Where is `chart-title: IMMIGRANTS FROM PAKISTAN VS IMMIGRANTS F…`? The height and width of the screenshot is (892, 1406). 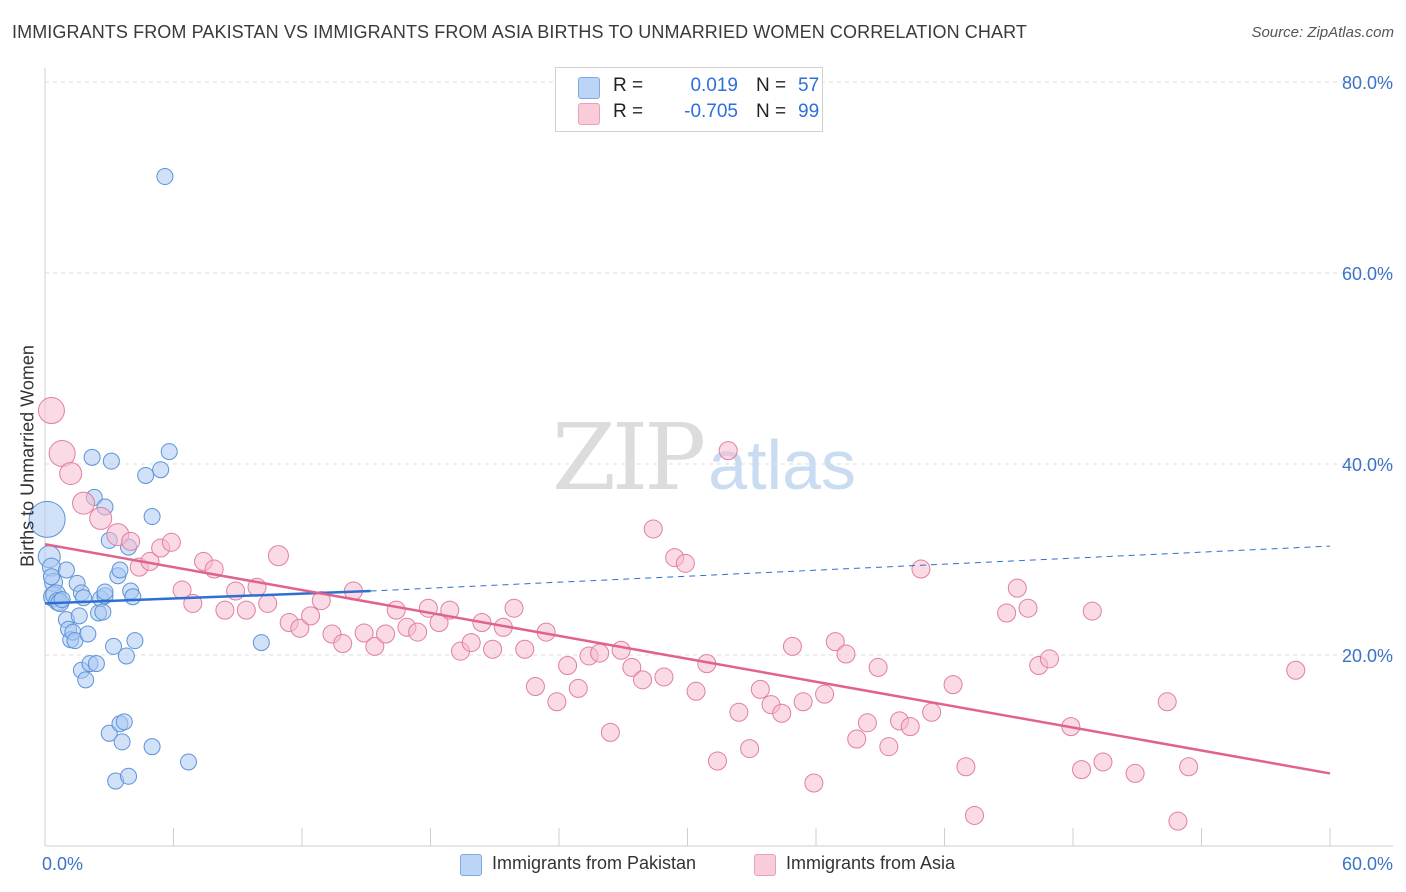 chart-title: IMMIGRANTS FROM PAKISTAN VS IMMIGRANTS F… is located at coordinates (519, 32).